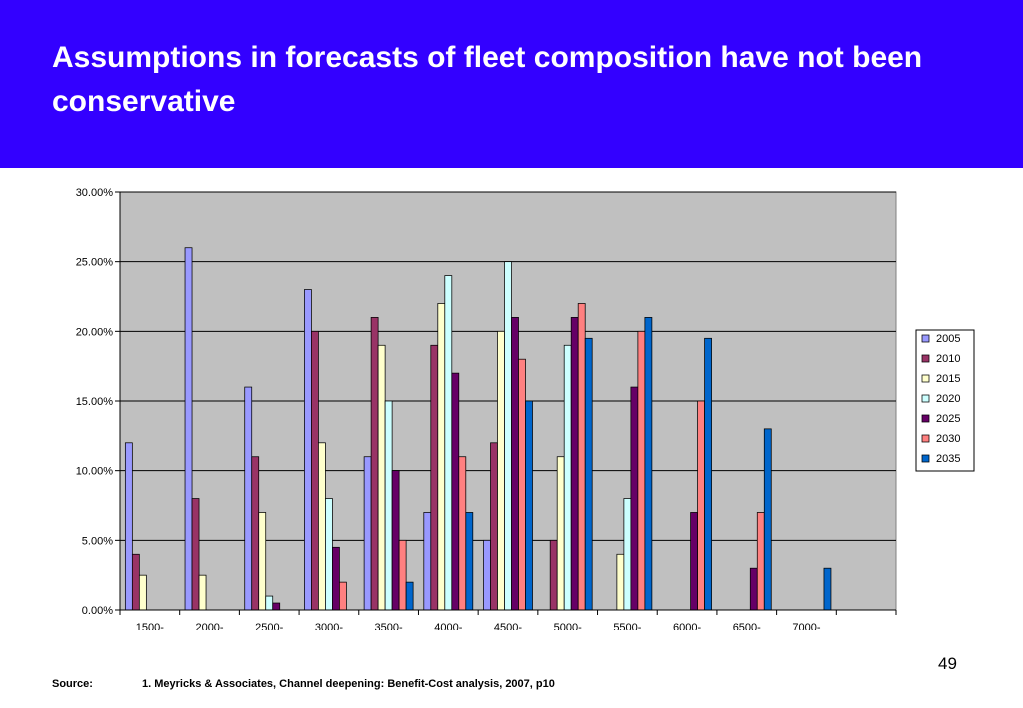 This screenshot has height=708, width=1023. What do you see at coordinates (95, 332) in the screenshot?
I see `y-tick-label: 20.00%` at bounding box center [95, 332].